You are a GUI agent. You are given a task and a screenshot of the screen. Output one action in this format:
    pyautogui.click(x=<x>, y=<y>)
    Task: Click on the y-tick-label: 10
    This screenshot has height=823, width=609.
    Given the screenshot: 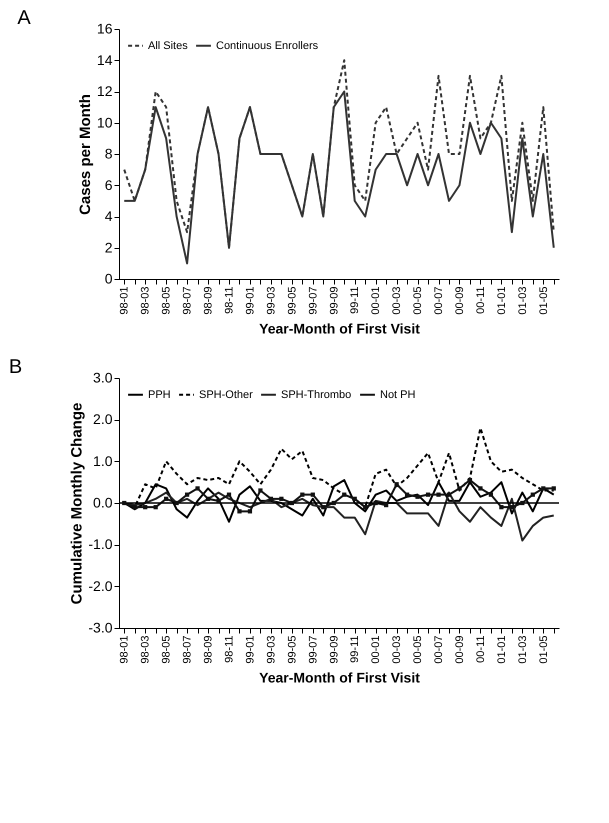 What is the action you would take?
    pyautogui.click(x=104, y=122)
    